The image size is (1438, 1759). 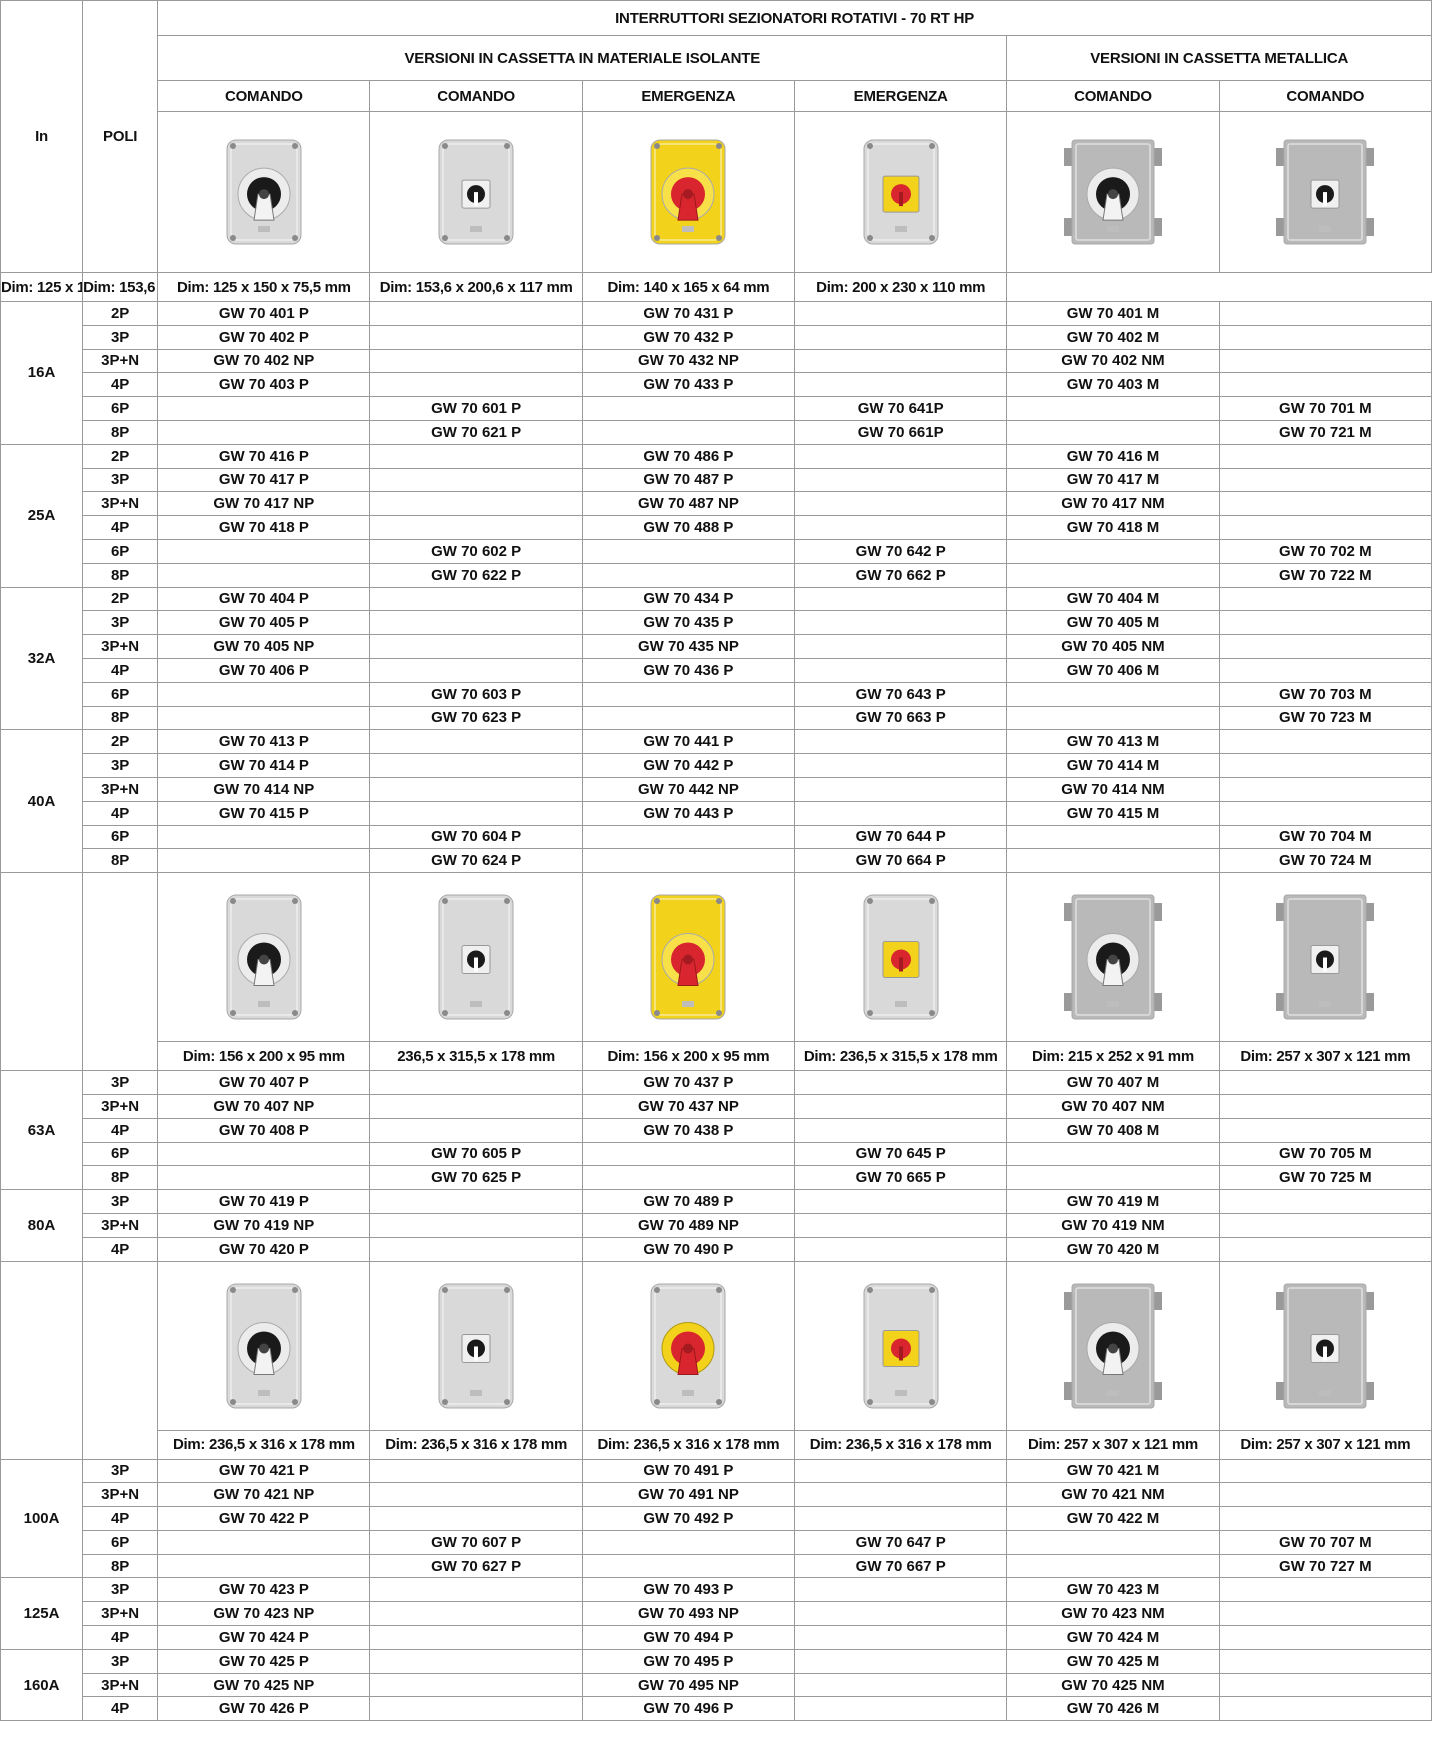 What do you see at coordinates (264, 287) in the screenshot?
I see `dimension-label: Dim: 125 x 150 x 75,5 mm` at bounding box center [264, 287].